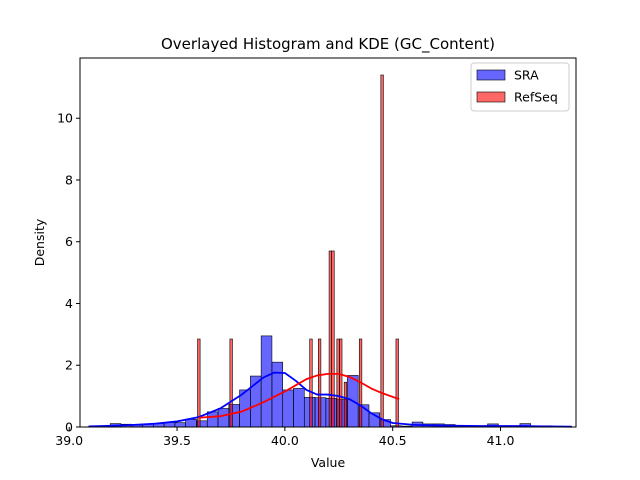 Image resolution: width=640 pixels, height=480 pixels. What do you see at coordinates (501, 440) in the screenshot?
I see `x-tick-label: 41.0` at bounding box center [501, 440].